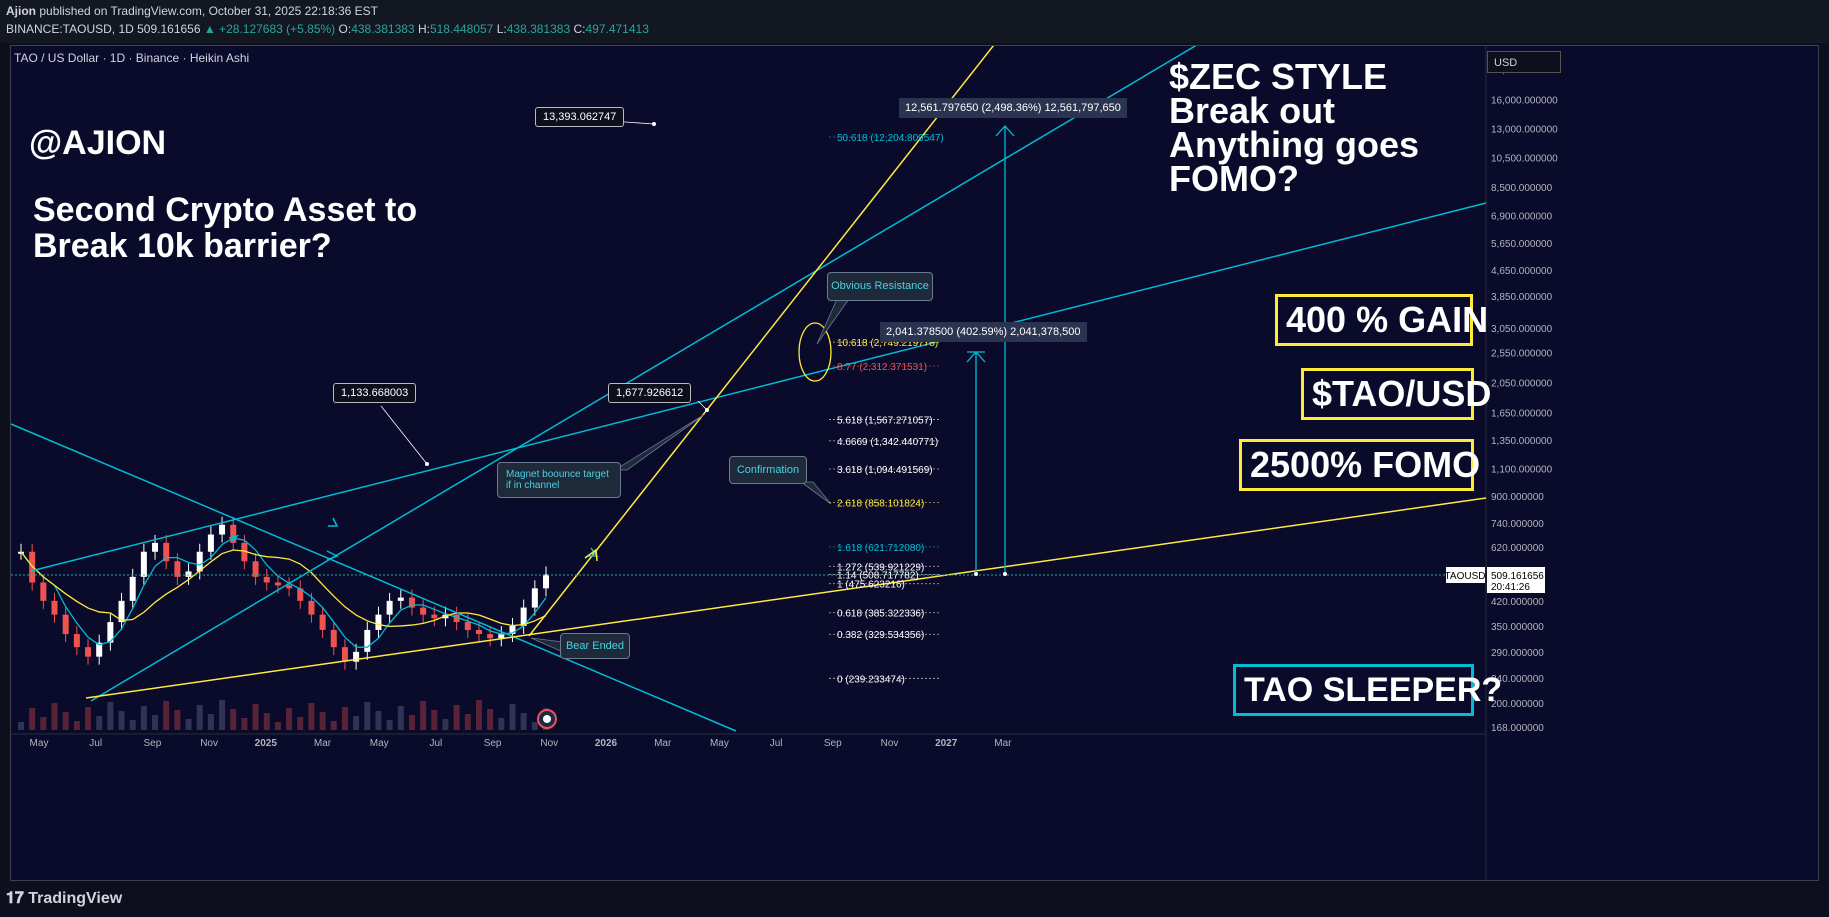 Image resolution: width=1829 pixels, height=917 pixels. I want to click on sleeper-box: TAO SLEEPER?, so click(1367, 690).